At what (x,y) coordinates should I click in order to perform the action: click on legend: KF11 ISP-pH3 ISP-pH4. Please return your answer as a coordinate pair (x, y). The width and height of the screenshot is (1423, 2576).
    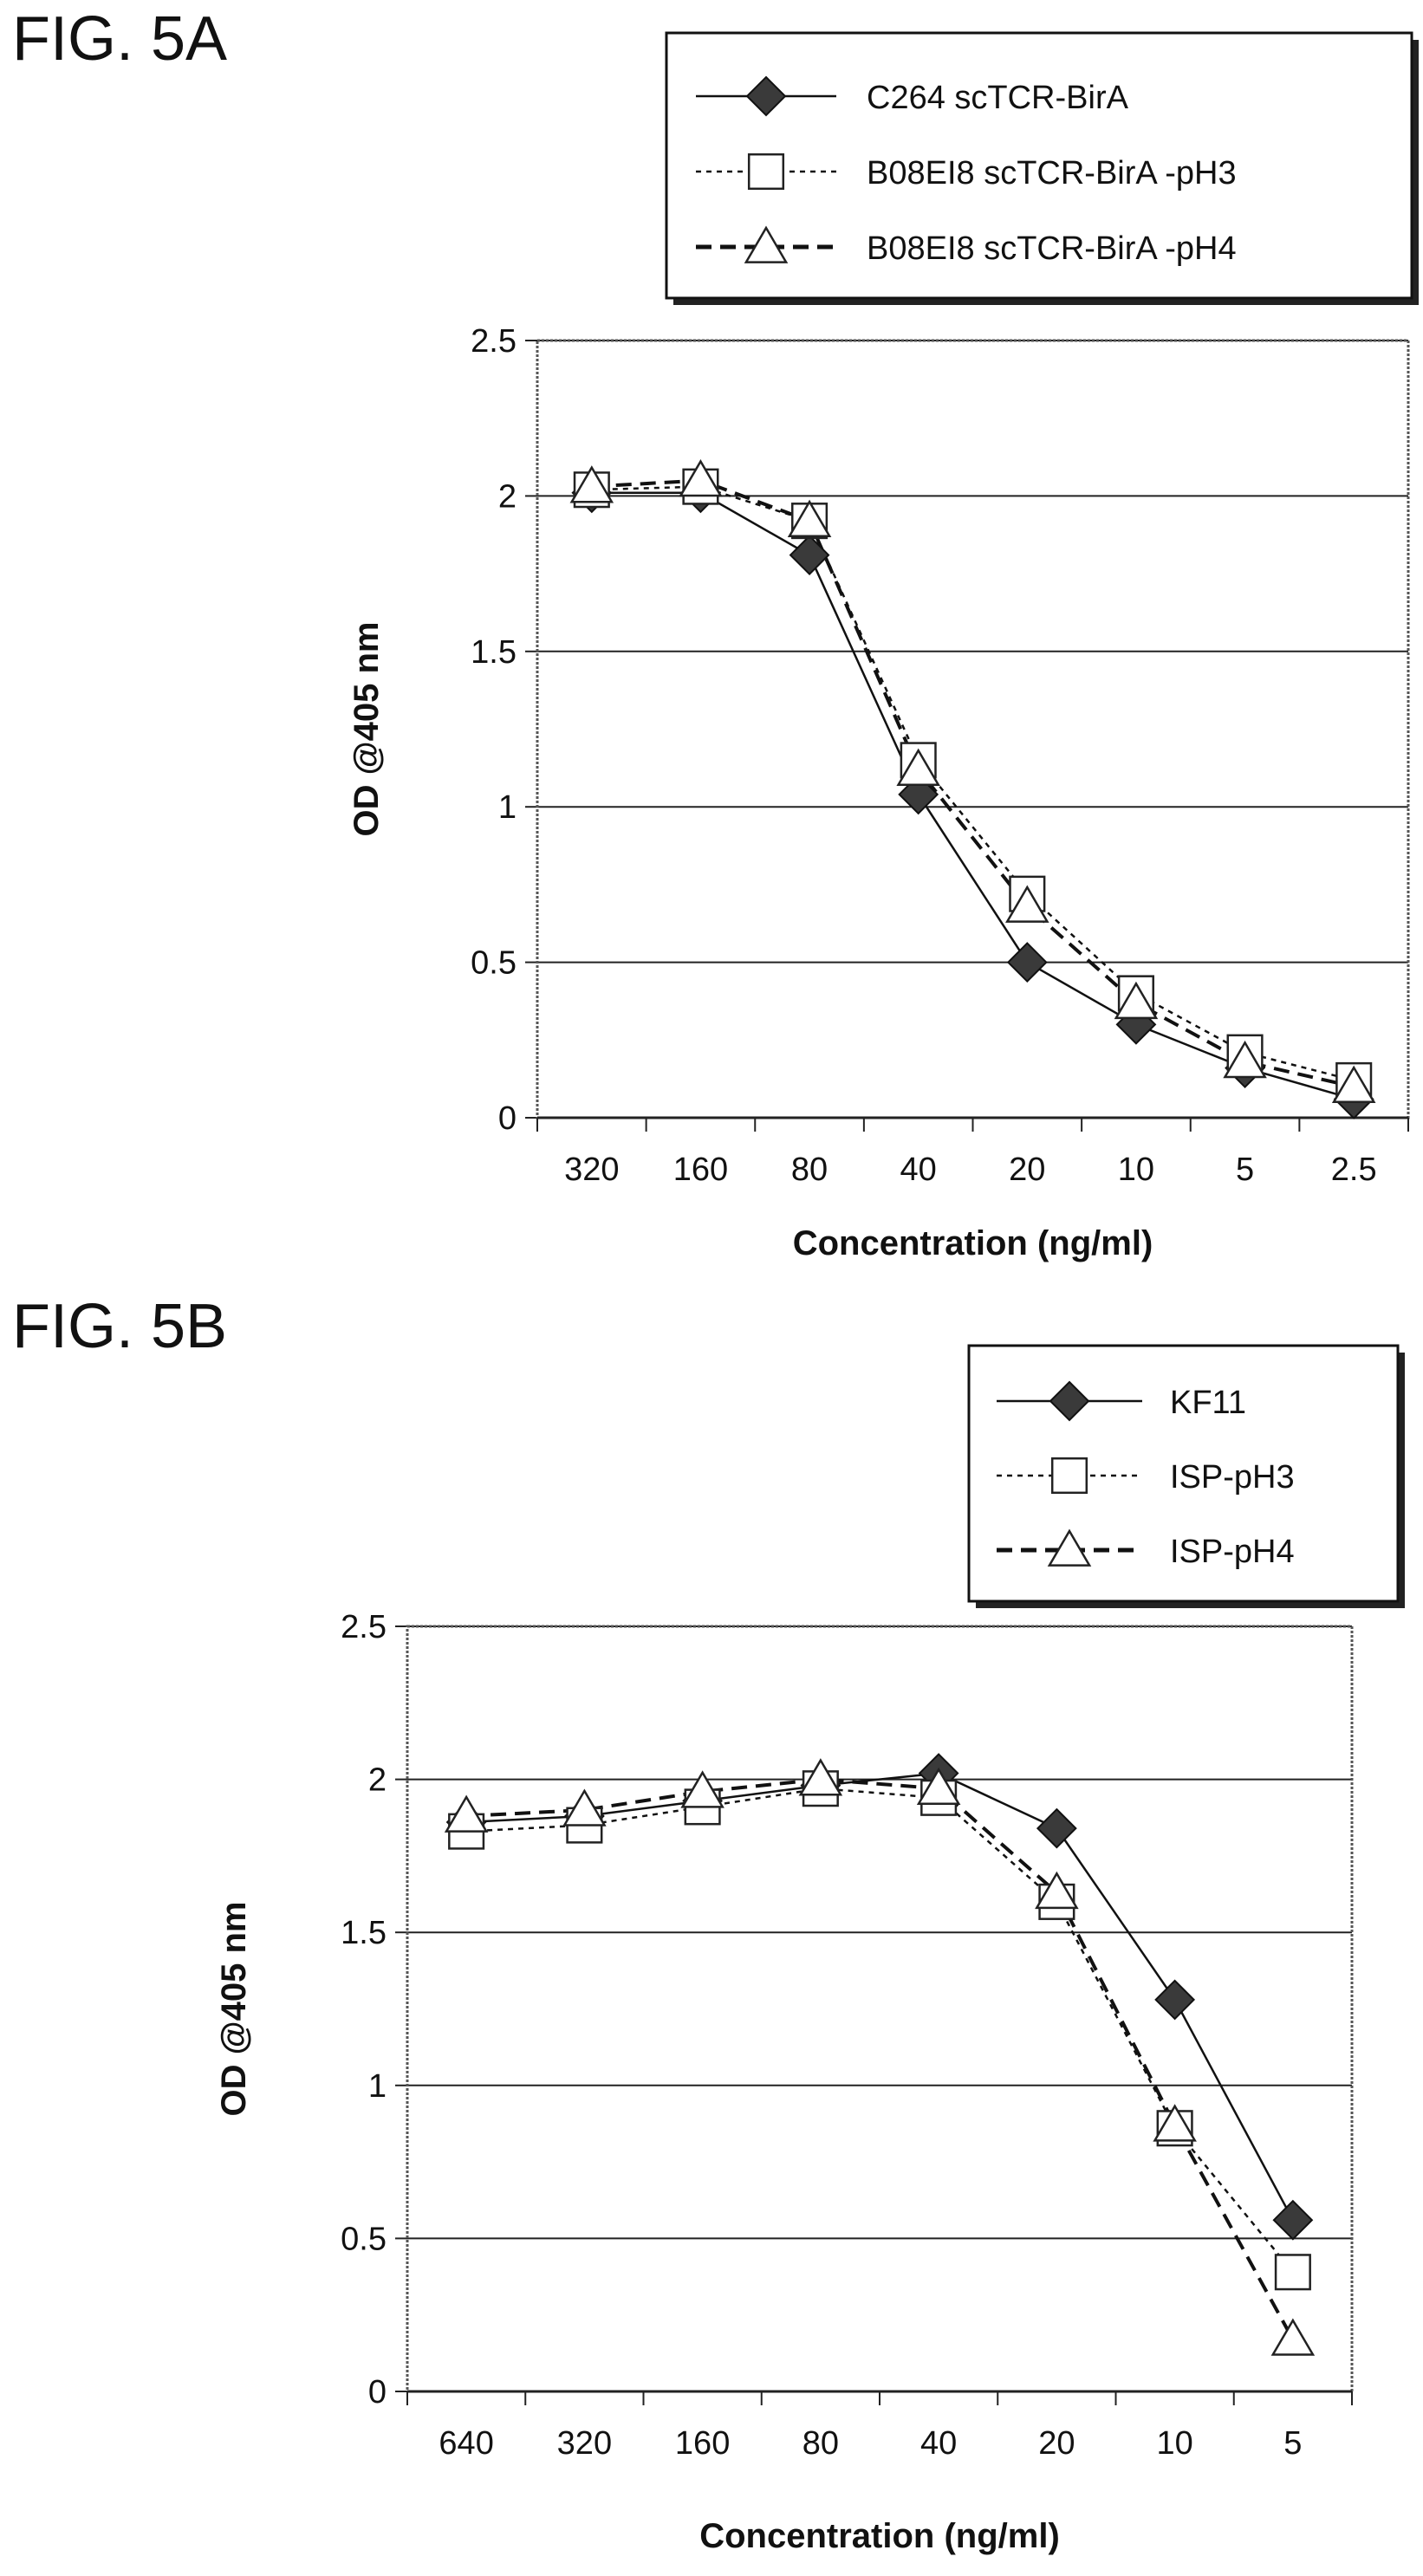
    Looking at the image, I should click on (1186, 1476).